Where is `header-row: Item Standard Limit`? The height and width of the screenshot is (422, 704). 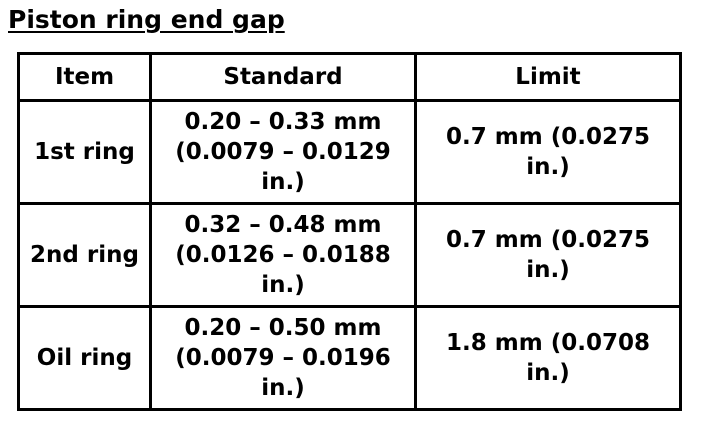 header-row: Item Standard Limit is located at coordinates (349, 77).